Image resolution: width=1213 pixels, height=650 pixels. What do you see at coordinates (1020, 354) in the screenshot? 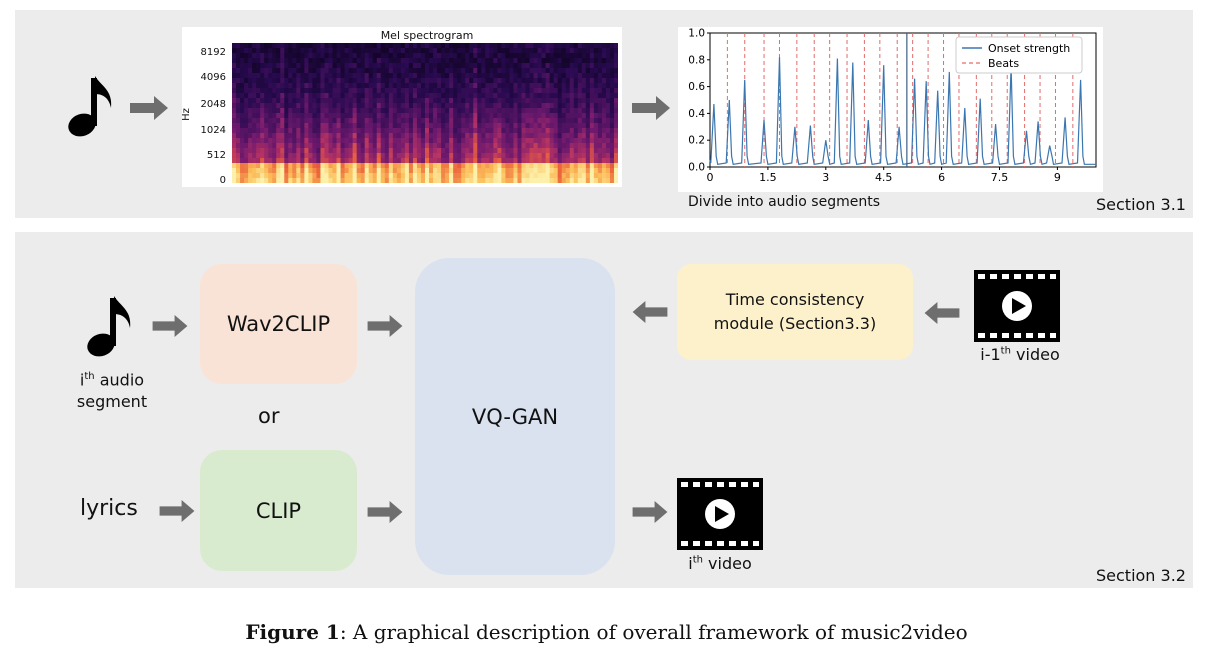
I see `prev-video-label: i-1th video` at bounding box center [1020, 354].